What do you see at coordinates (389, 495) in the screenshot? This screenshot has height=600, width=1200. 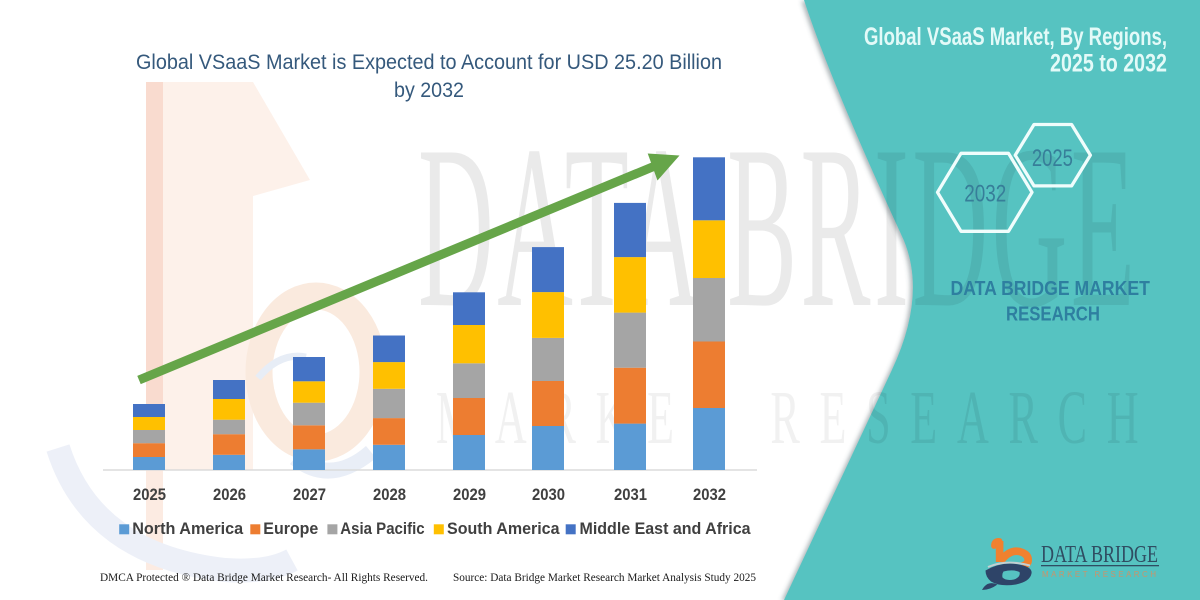 I see `svg-text: 2028` at bounding box center [389, 495].